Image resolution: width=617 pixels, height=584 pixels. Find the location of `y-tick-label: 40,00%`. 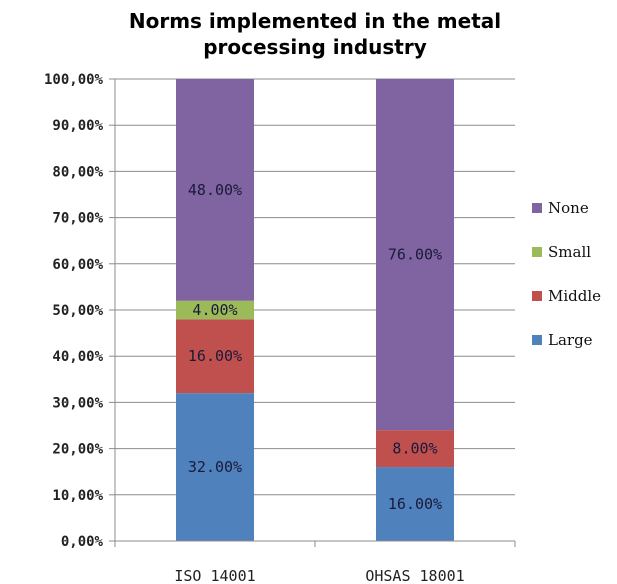

y-tick-label: 40,00% is located at coordinates (77, 357).